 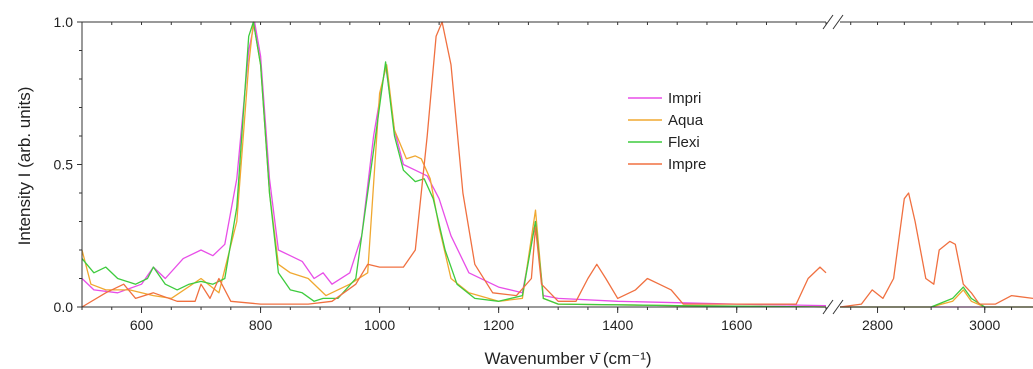 What do you see at coordinates (379, 325) in the screenshot?
I see `x-tick-label: 1000` at bounding box center [379, 325].